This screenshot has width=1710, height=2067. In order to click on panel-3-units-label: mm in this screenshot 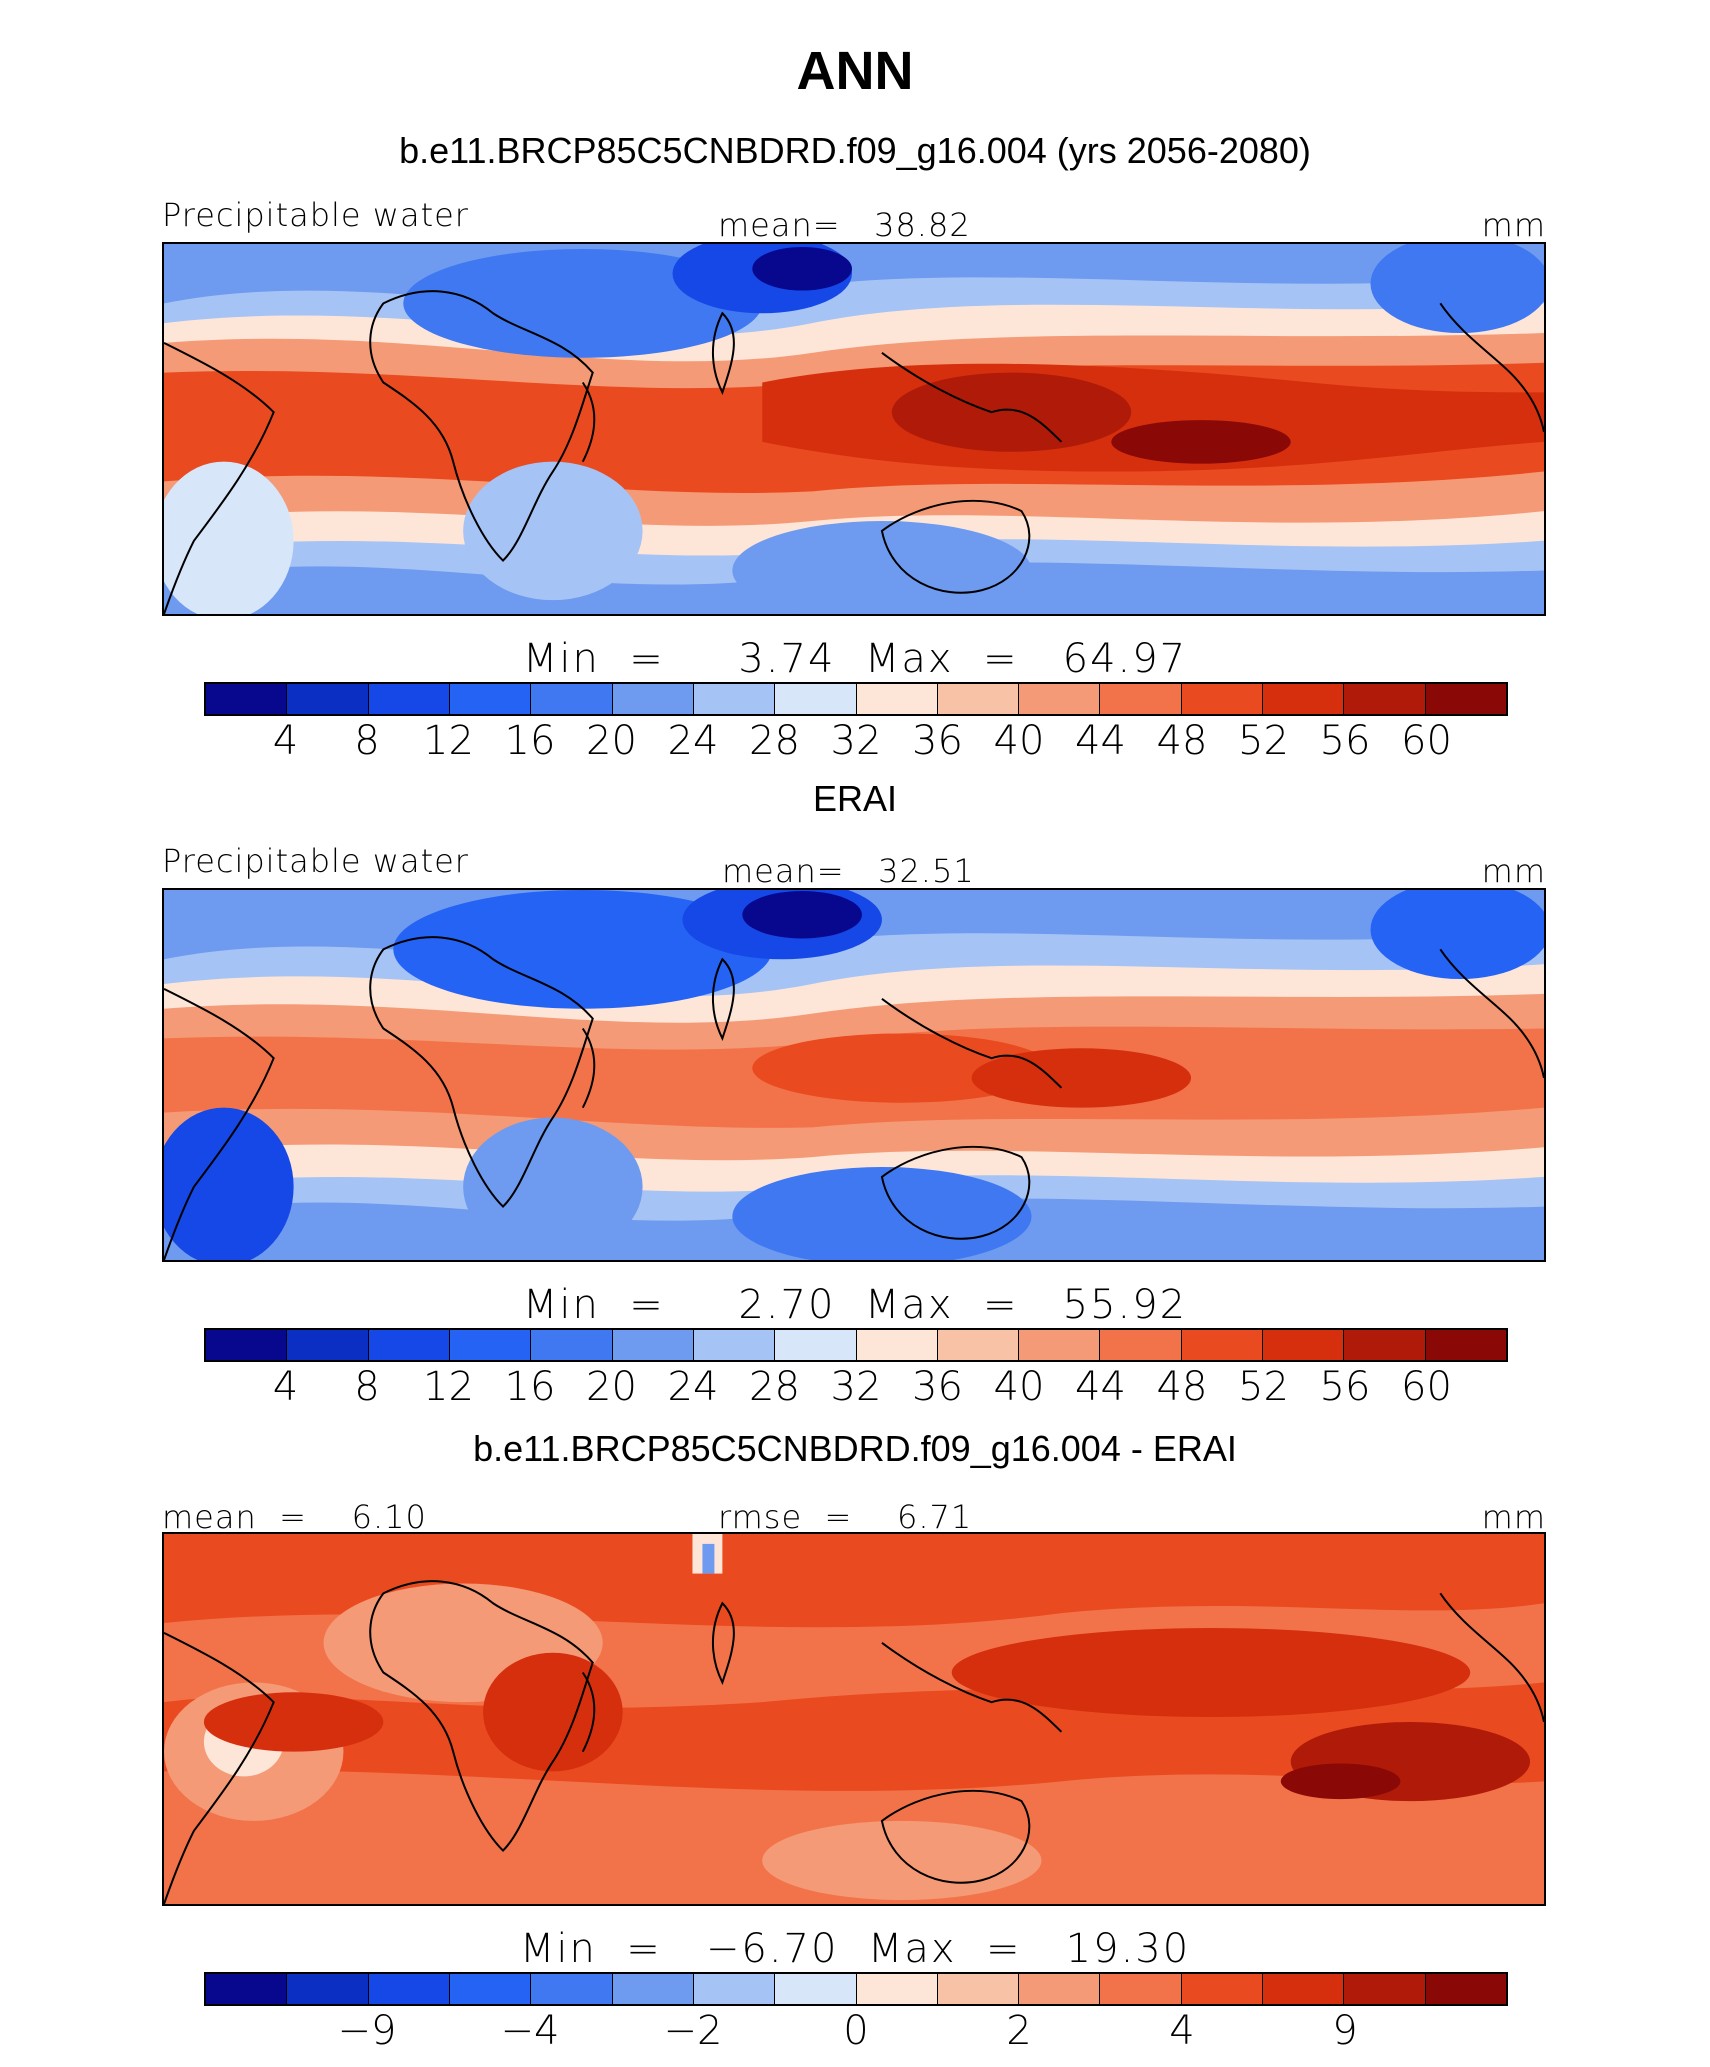, I will do `click(1513, 1517)`.